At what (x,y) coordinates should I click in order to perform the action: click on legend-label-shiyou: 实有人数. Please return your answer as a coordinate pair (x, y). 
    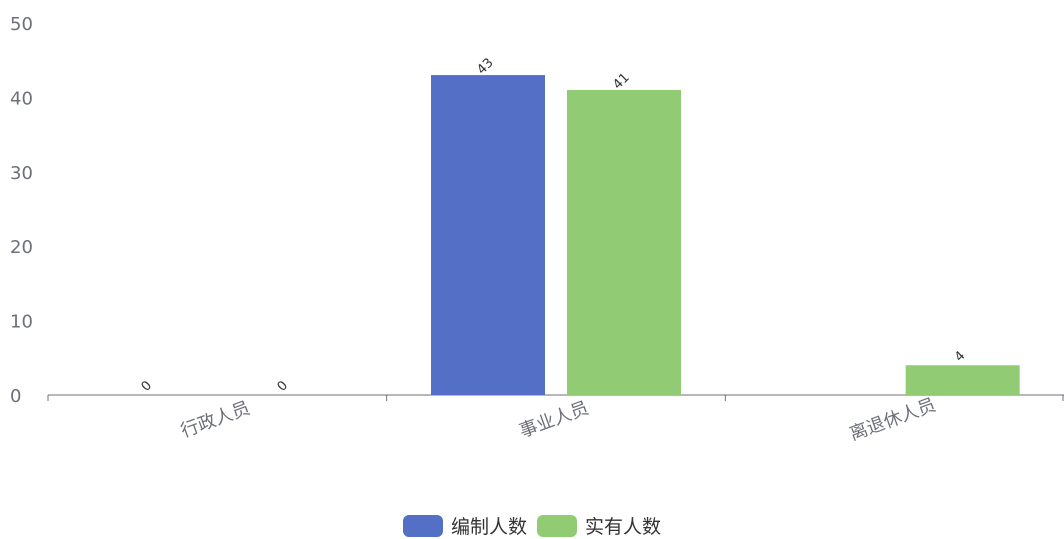
    Looking at the image, I should click on (623, 527).